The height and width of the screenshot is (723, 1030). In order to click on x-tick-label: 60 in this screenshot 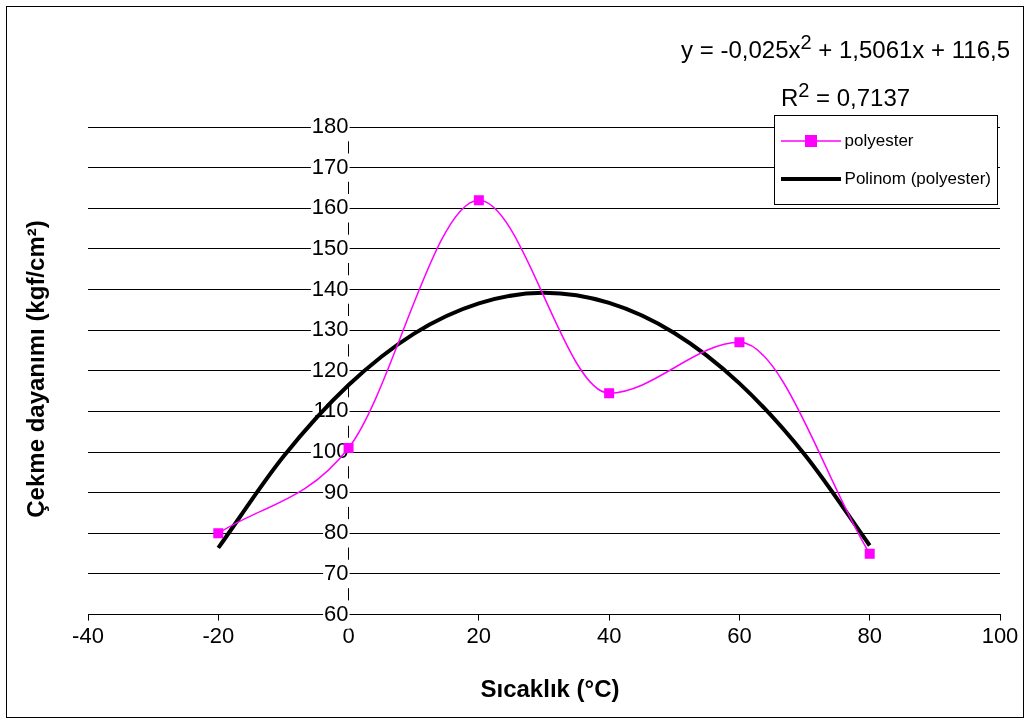, I will do `click(739, 635)`.